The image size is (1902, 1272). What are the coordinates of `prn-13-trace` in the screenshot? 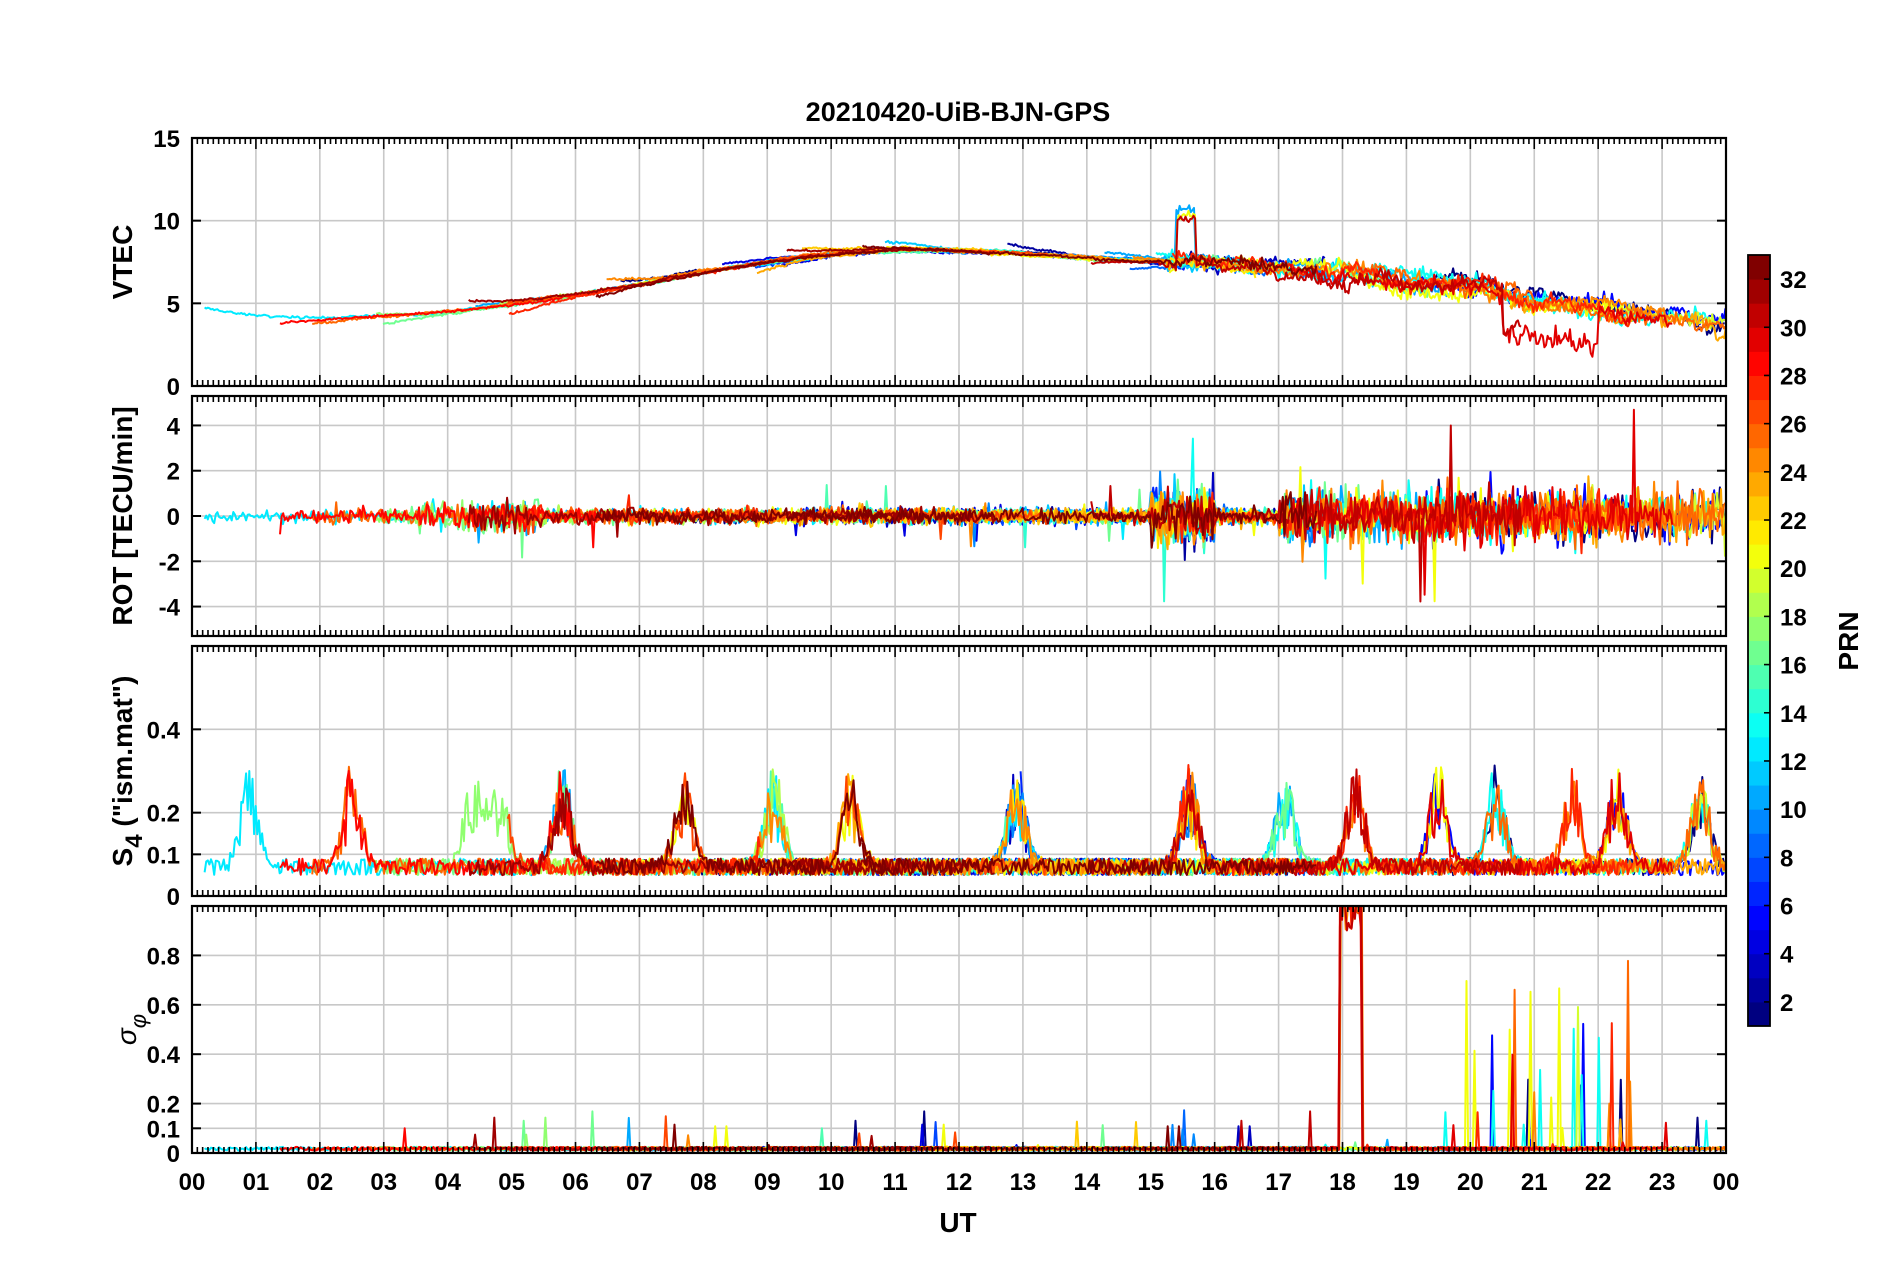 It's located at (1555, 1089).